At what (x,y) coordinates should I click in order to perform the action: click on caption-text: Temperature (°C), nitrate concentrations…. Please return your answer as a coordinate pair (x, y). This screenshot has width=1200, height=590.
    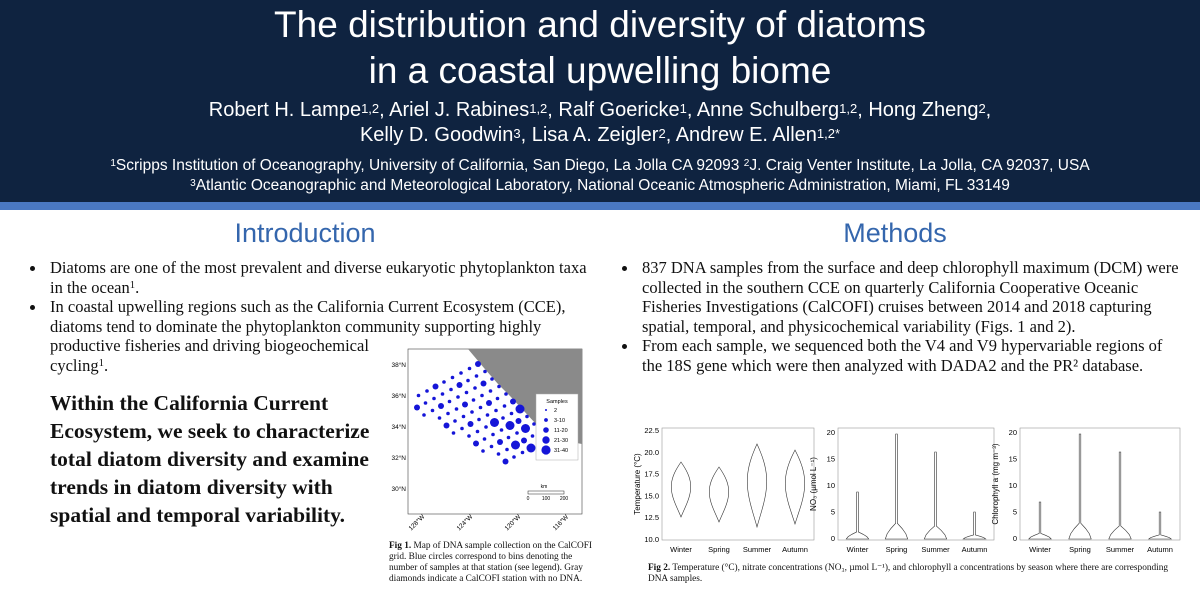
    Looking at the image, I should click on (908, 573).